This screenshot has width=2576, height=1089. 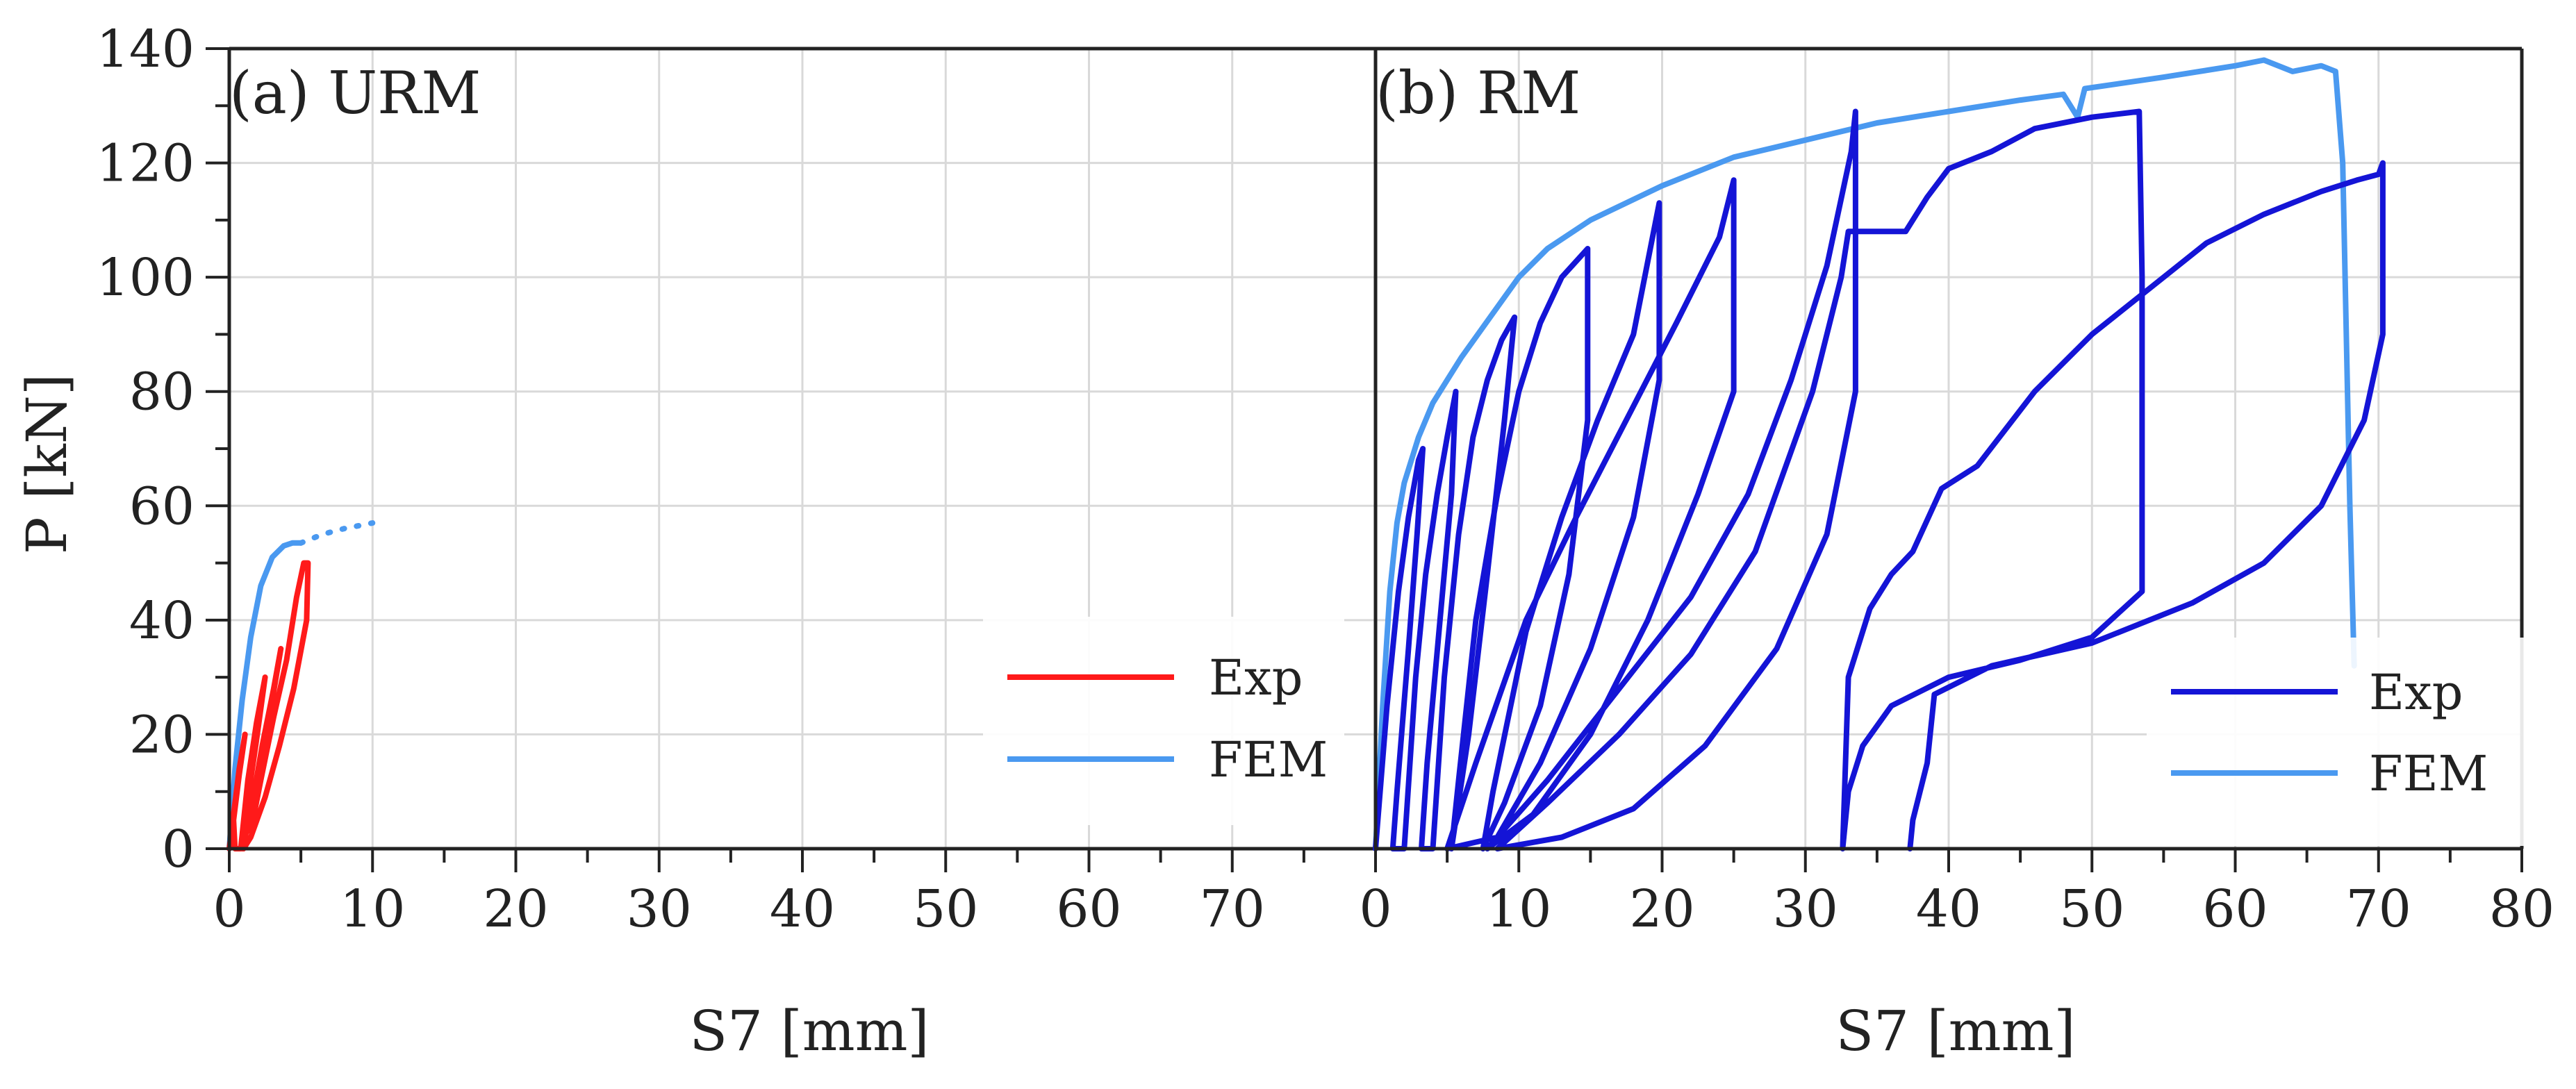 I want to click on series-line-exp, so click(x=269, y=705).